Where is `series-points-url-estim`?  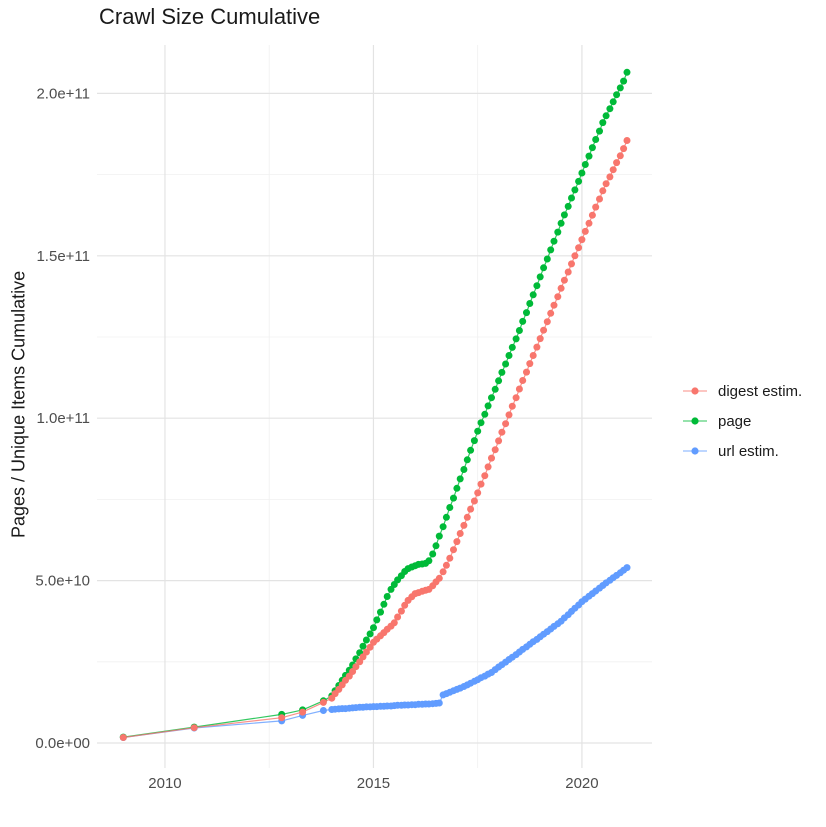
series-points-url-estim is located at coordinates (375, 652).